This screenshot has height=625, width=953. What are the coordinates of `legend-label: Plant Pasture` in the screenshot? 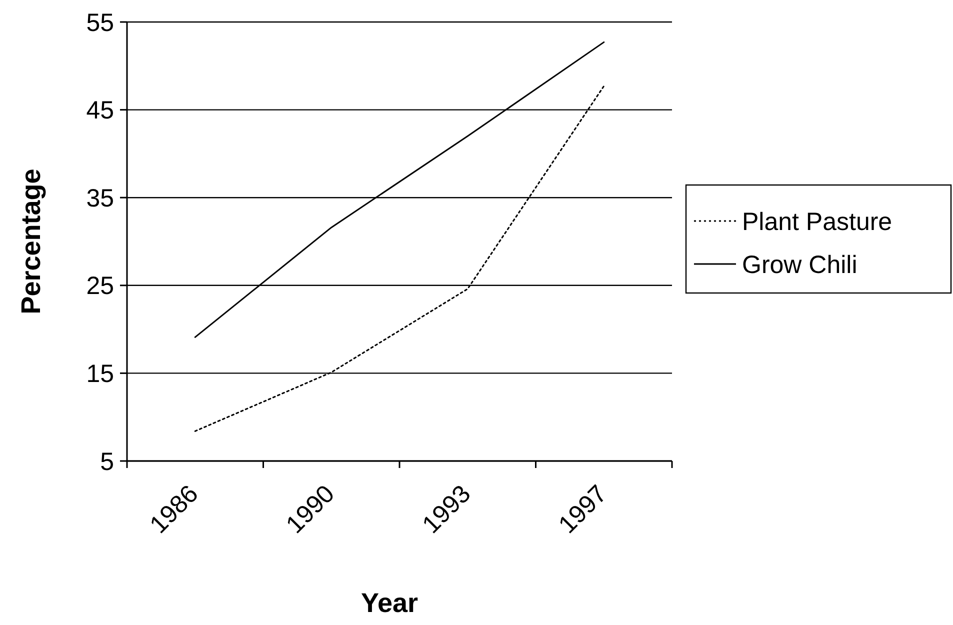 It's located at (817, 222).